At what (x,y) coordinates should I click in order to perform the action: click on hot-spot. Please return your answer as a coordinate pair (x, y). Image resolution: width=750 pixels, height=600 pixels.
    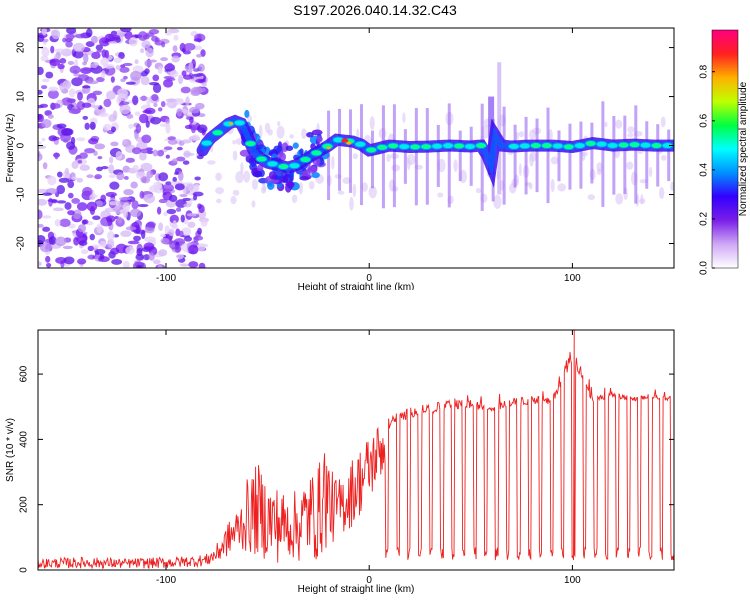
    Looking at the image, I should click on (231, 123).